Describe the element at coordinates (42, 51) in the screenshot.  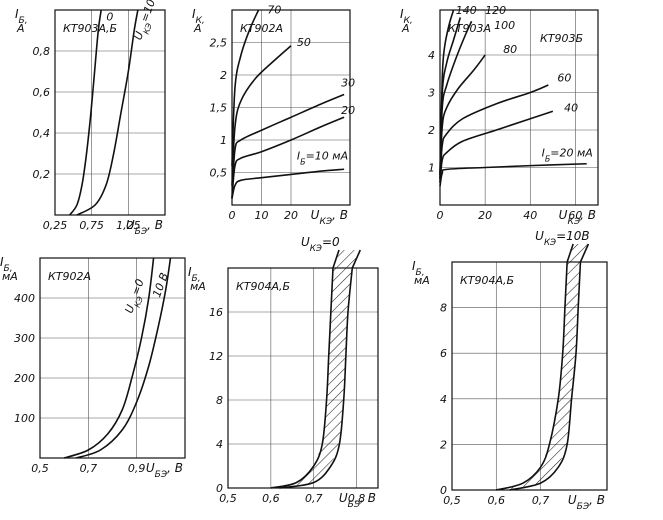
I see `y-tick-label: 0,8` at that location.